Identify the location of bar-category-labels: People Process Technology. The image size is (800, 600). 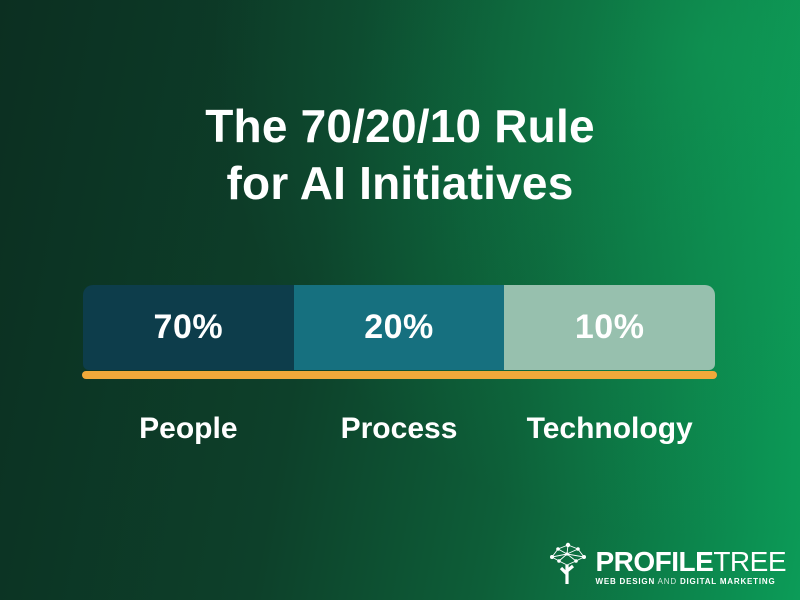
(399, 429).